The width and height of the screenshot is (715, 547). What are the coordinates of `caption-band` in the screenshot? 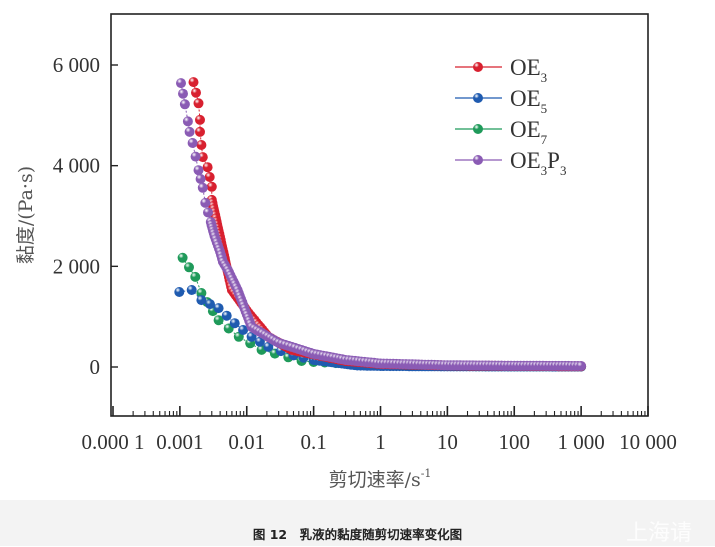 It's located at (357, 523).